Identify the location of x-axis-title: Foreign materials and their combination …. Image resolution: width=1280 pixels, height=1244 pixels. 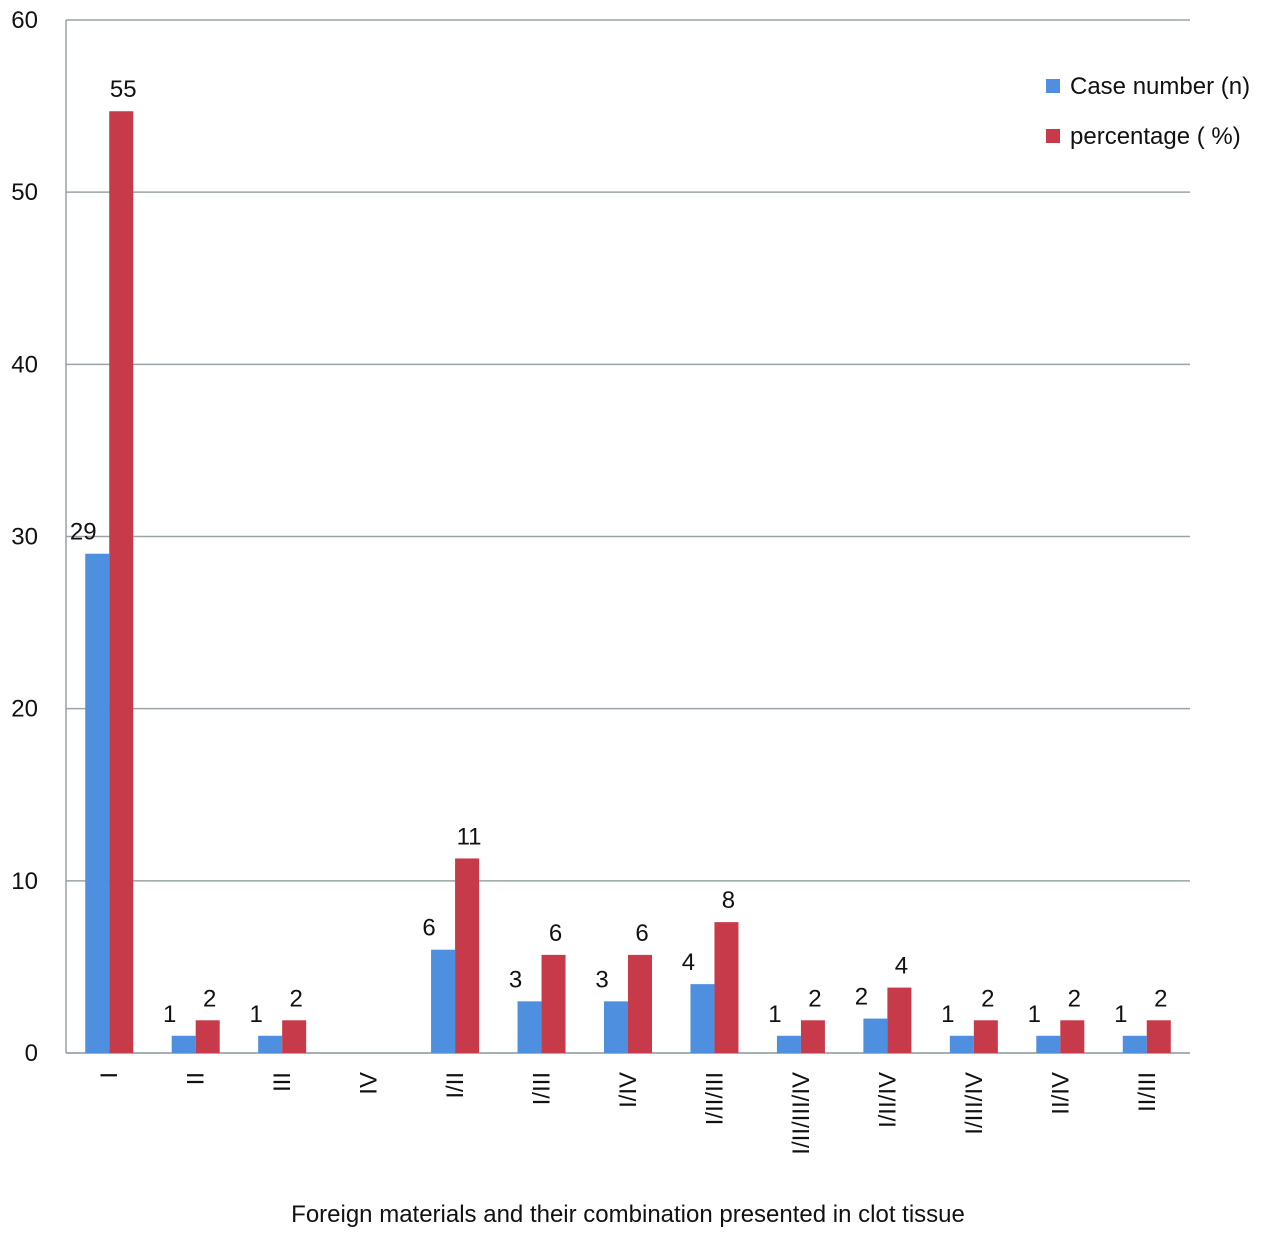
(628, 1214).